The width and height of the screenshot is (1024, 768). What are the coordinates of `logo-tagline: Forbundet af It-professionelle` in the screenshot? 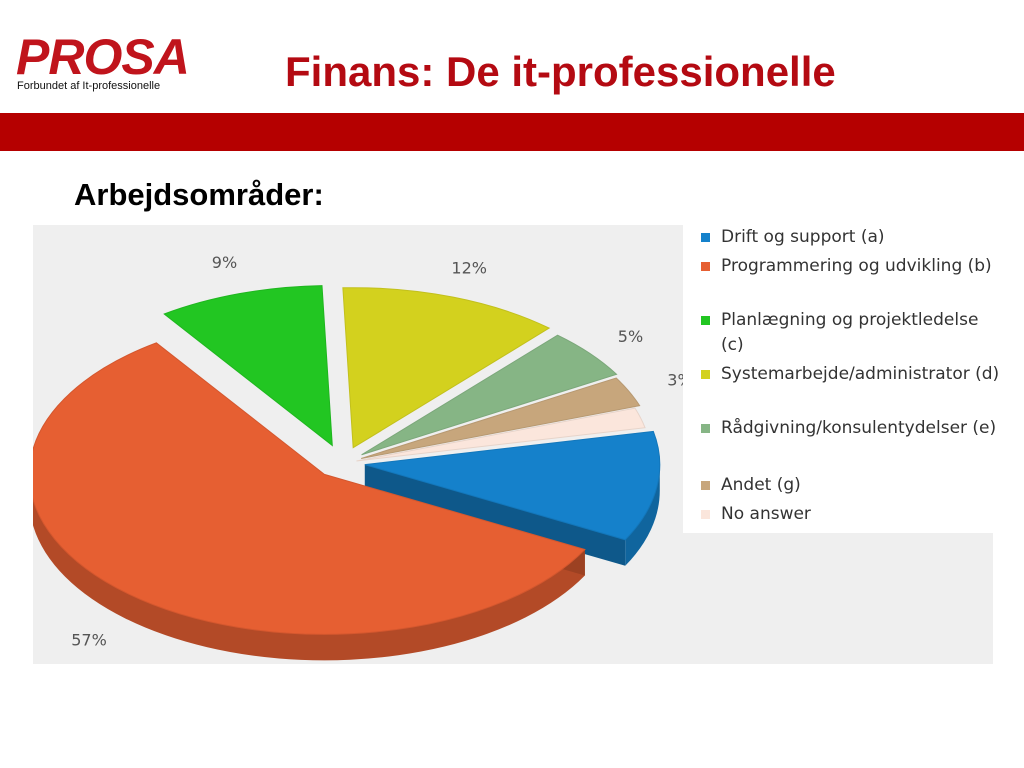 It's located at (89, 86).